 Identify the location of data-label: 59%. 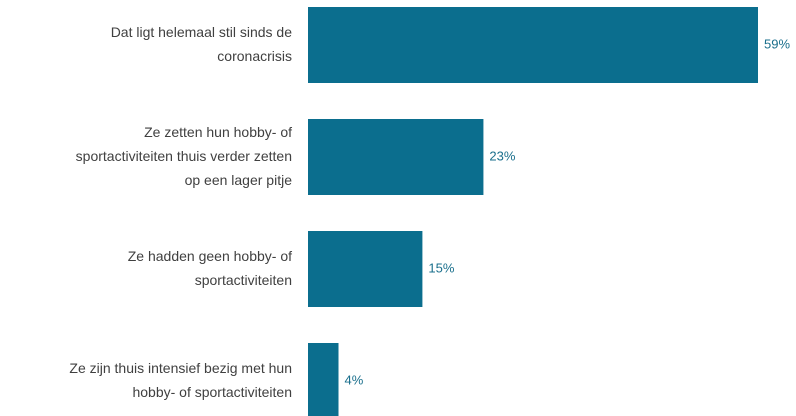
(777, 43).